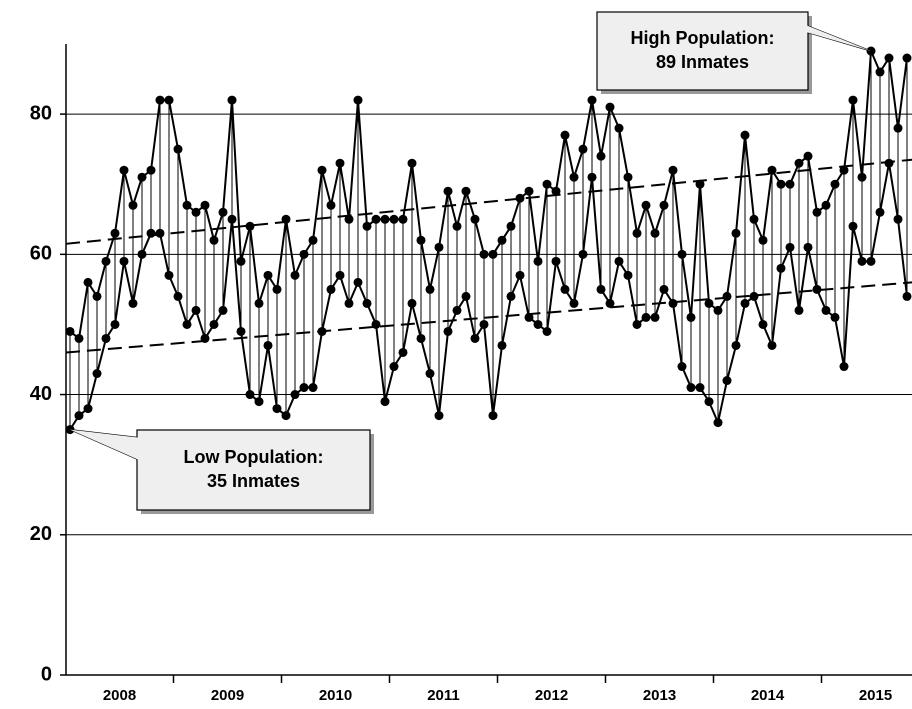  What do you see at coordinates (335, 695) in the screenshot?
I see `x-tick-label: 2010` at bounding box center [335, 695].